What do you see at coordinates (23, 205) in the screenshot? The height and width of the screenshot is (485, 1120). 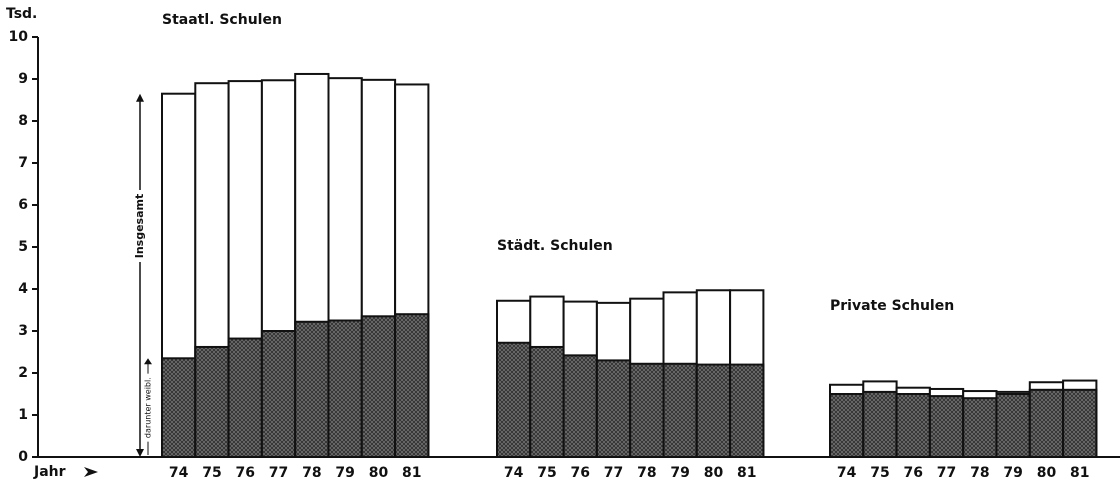 I see `y-tick-label: 6` at bounding box center [23, 205].